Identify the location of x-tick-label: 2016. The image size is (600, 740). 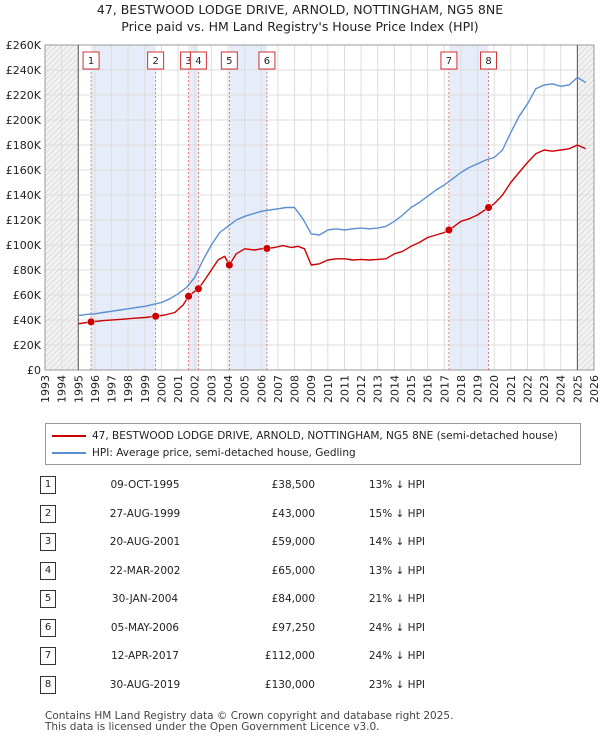
(428, 389).